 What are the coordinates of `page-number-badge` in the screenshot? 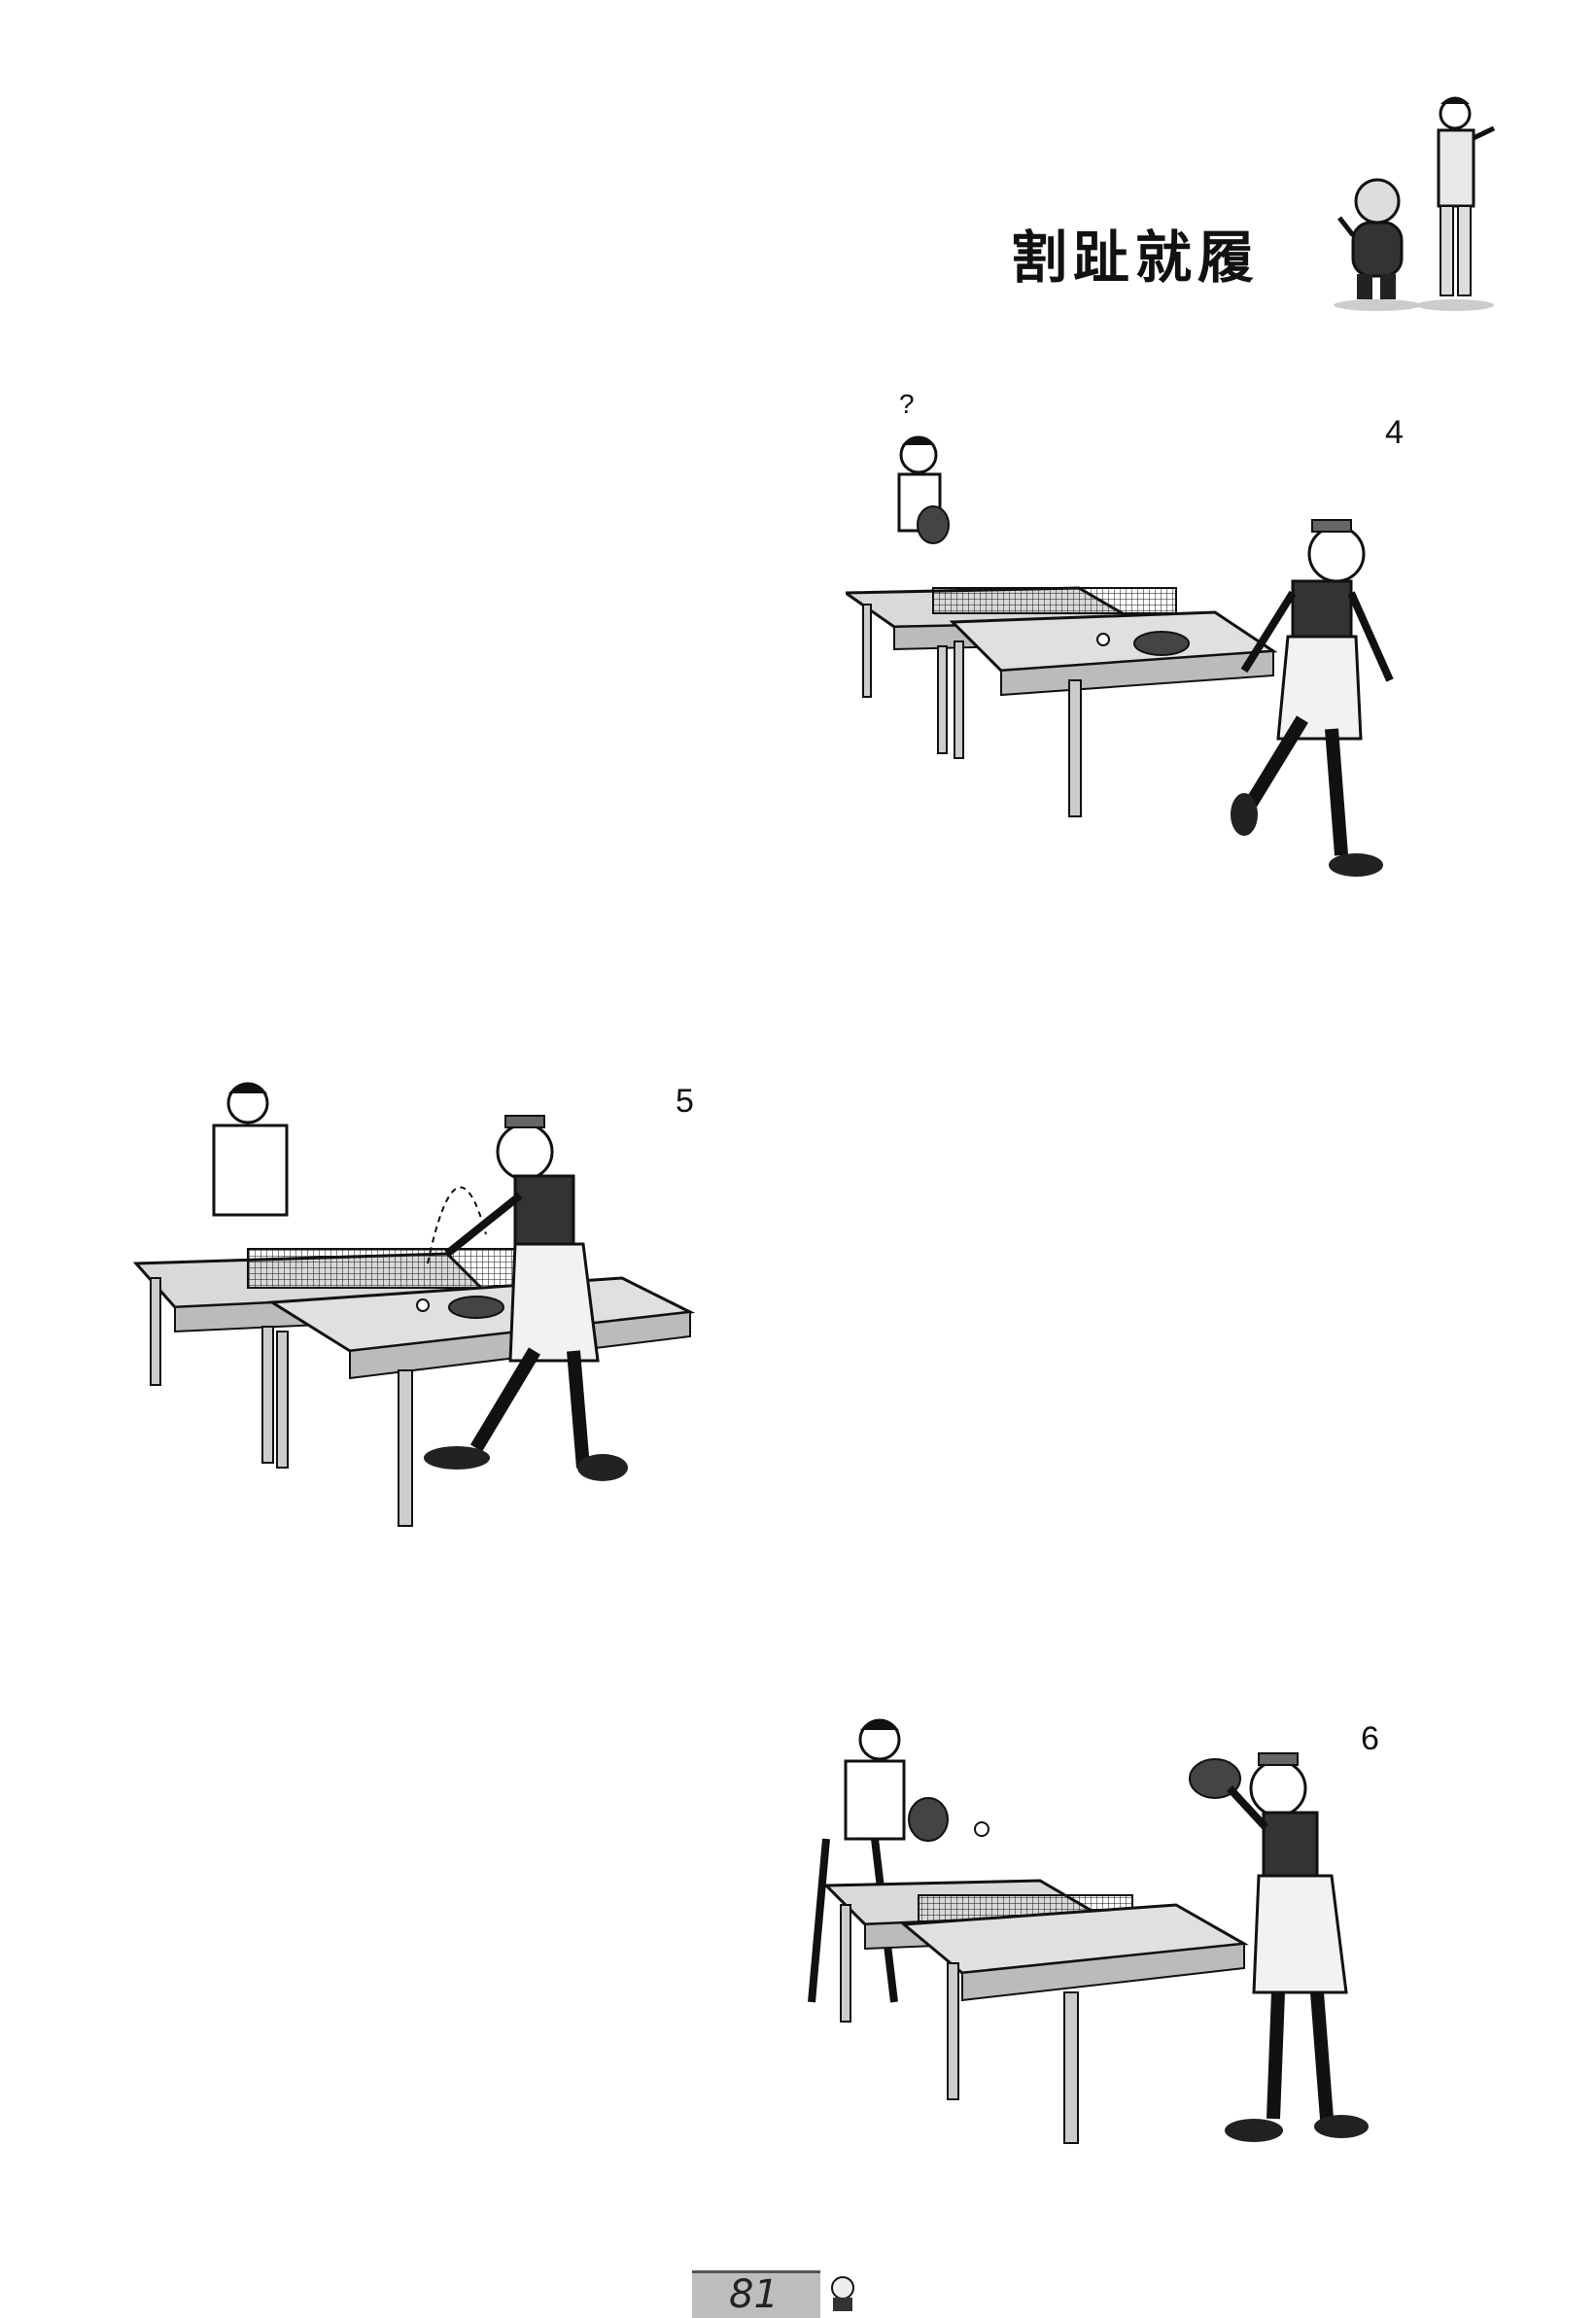 It's located at (756, 2294).